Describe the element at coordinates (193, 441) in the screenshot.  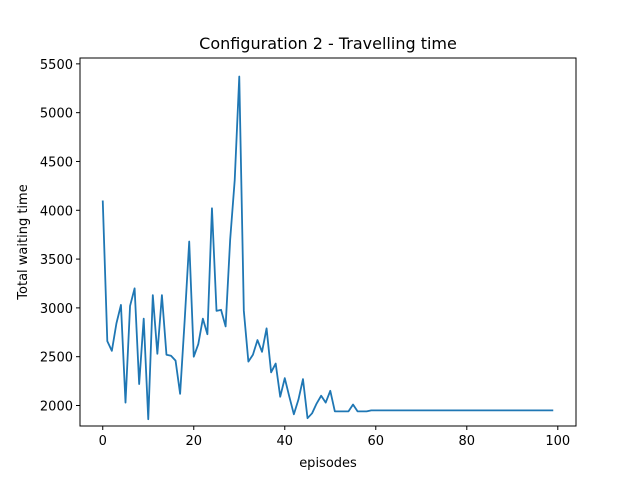
I see `x-tick-label: 20` at that location.